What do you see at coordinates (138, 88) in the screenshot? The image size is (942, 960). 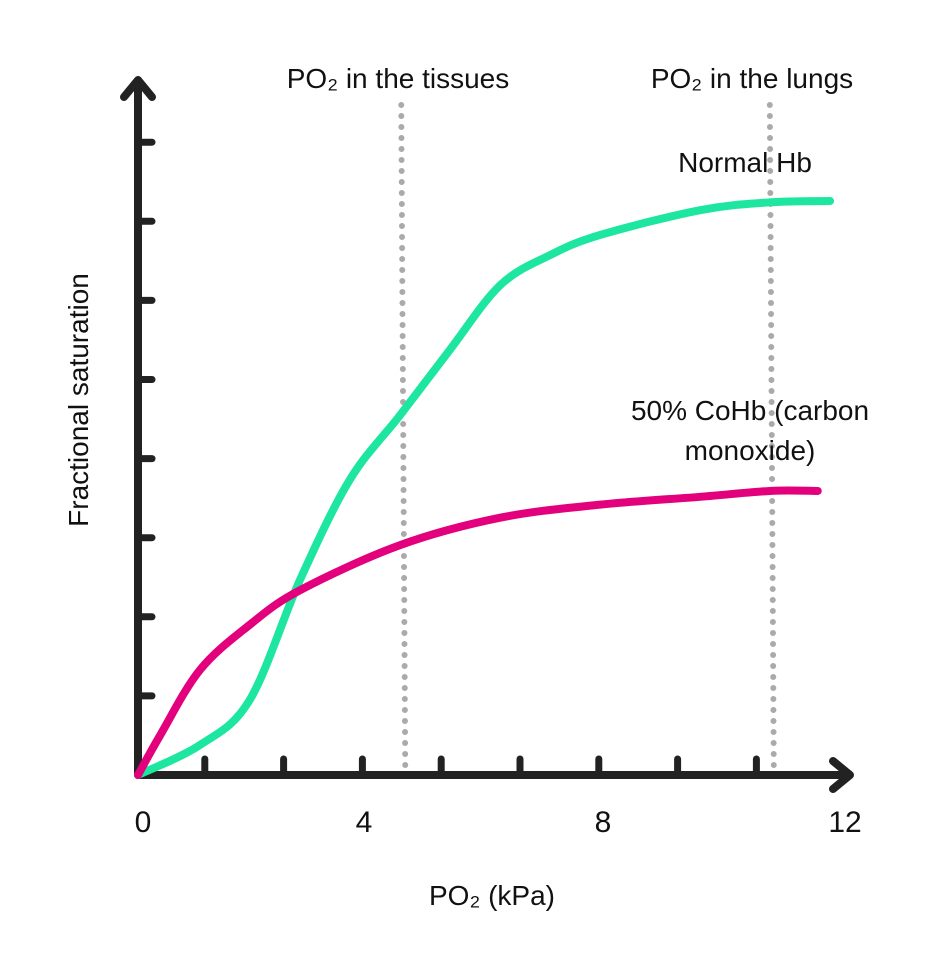 I see `y-axis-arrow-icon` at bounding box center [138, 88].